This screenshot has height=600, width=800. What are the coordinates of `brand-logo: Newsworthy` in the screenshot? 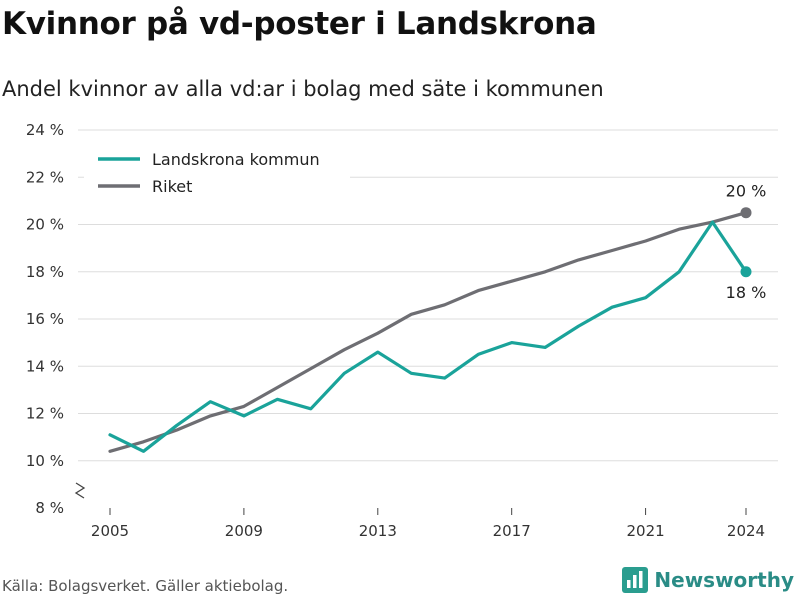 It's located at (708, 580).